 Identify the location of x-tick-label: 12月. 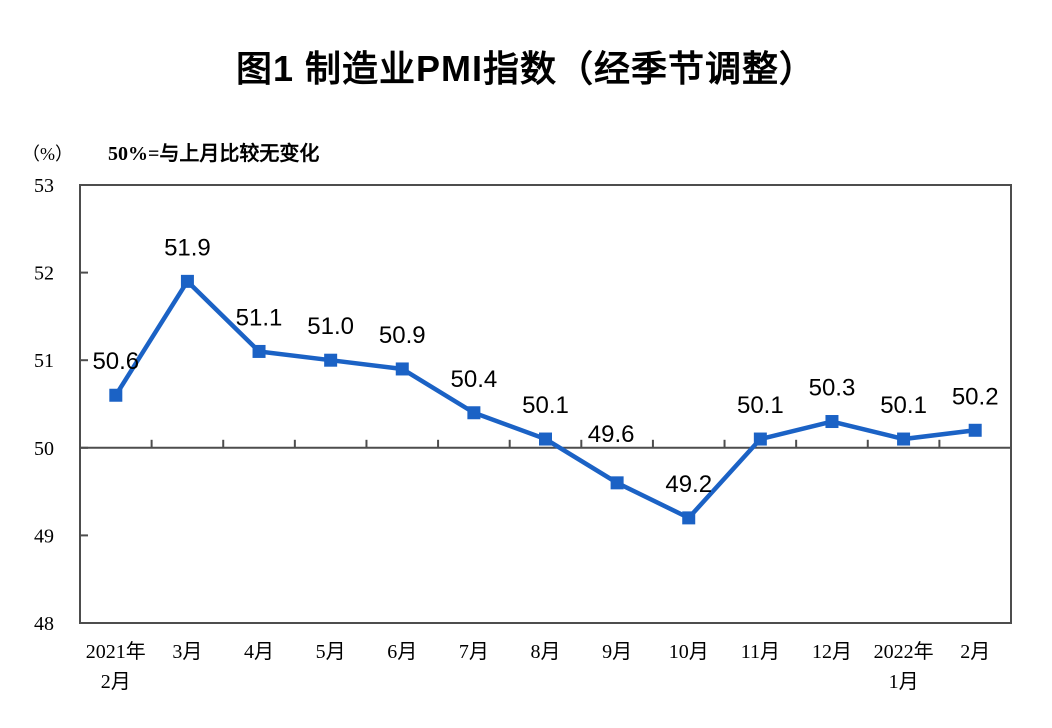
(832, 652).